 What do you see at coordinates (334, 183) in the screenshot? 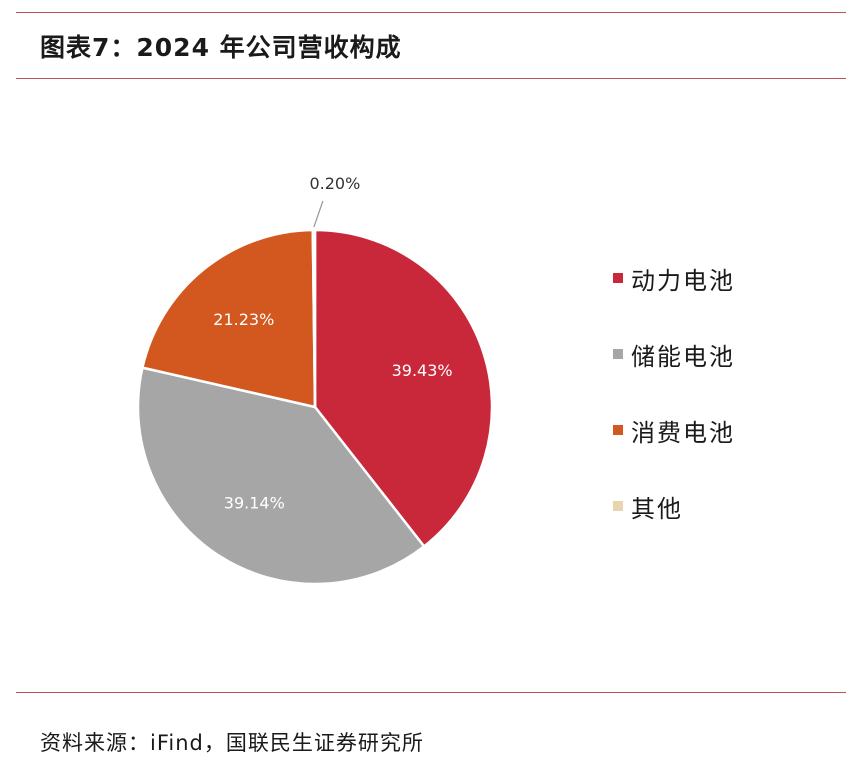
I see `slice-label-3: 0.20%` at bounding box center [334, 183].